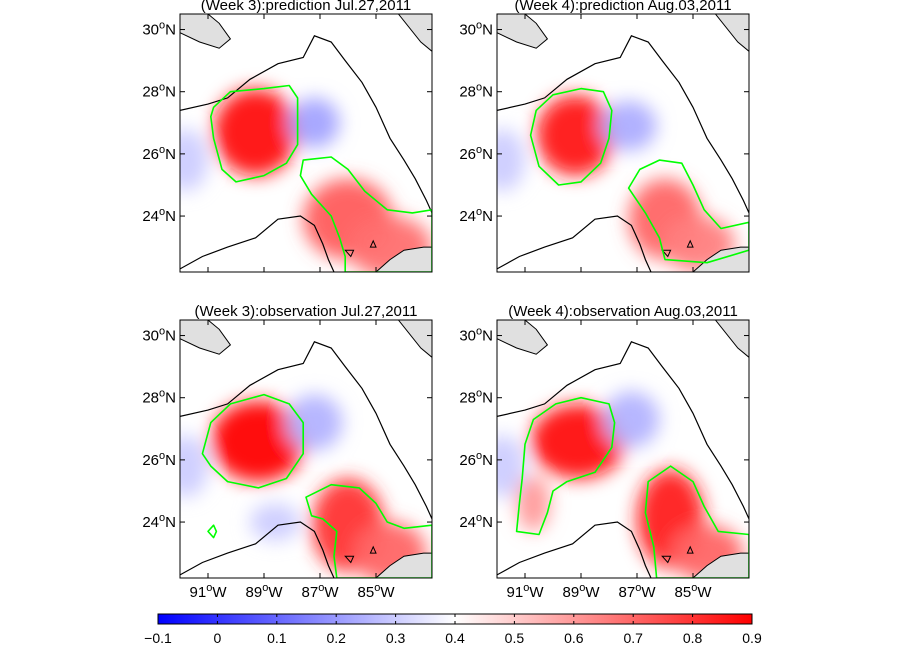 The image size is (900, 650). What do you see at coordinates (218, 638) in the screenshot?
I see `colorbar-tick-label: 0` at bounding box center [218, 638].